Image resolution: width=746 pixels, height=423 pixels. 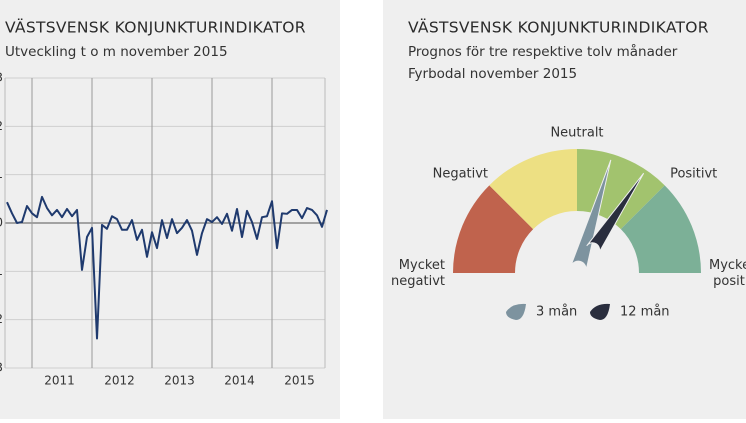 I want to click on chart-subtitle: Fyrbodal november 2015, so click(x=492, y=74).